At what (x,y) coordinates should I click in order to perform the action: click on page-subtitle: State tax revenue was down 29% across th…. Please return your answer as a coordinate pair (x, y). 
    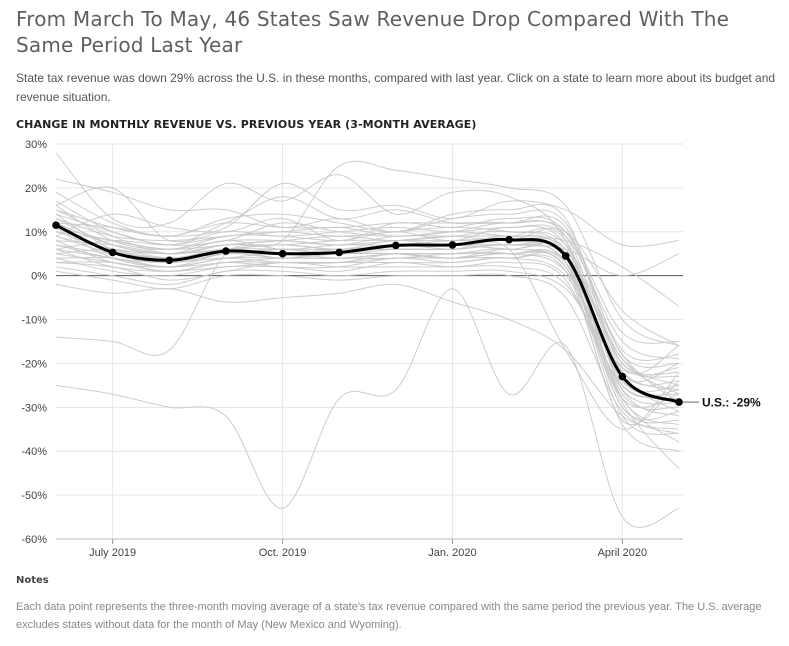
    Looking at the image, I should click on (396, 87).